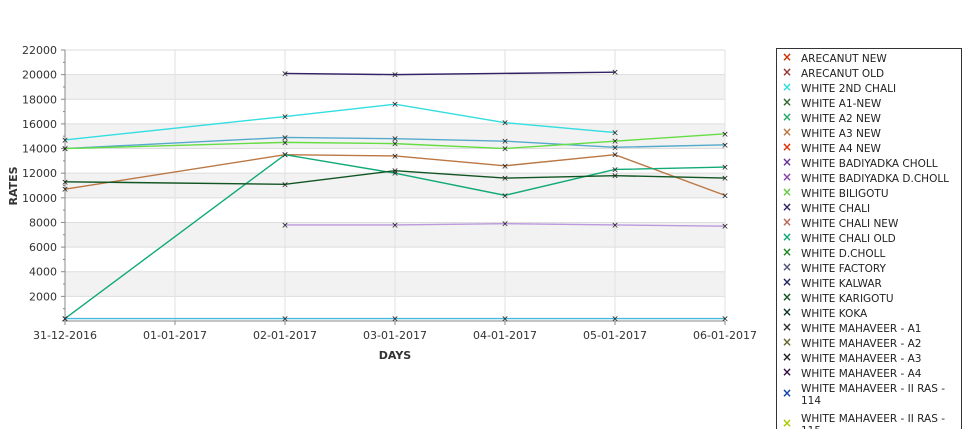  I want to click on legend-label: WHITE MAHAVEER - II RAS - 114, so click(873, 395).